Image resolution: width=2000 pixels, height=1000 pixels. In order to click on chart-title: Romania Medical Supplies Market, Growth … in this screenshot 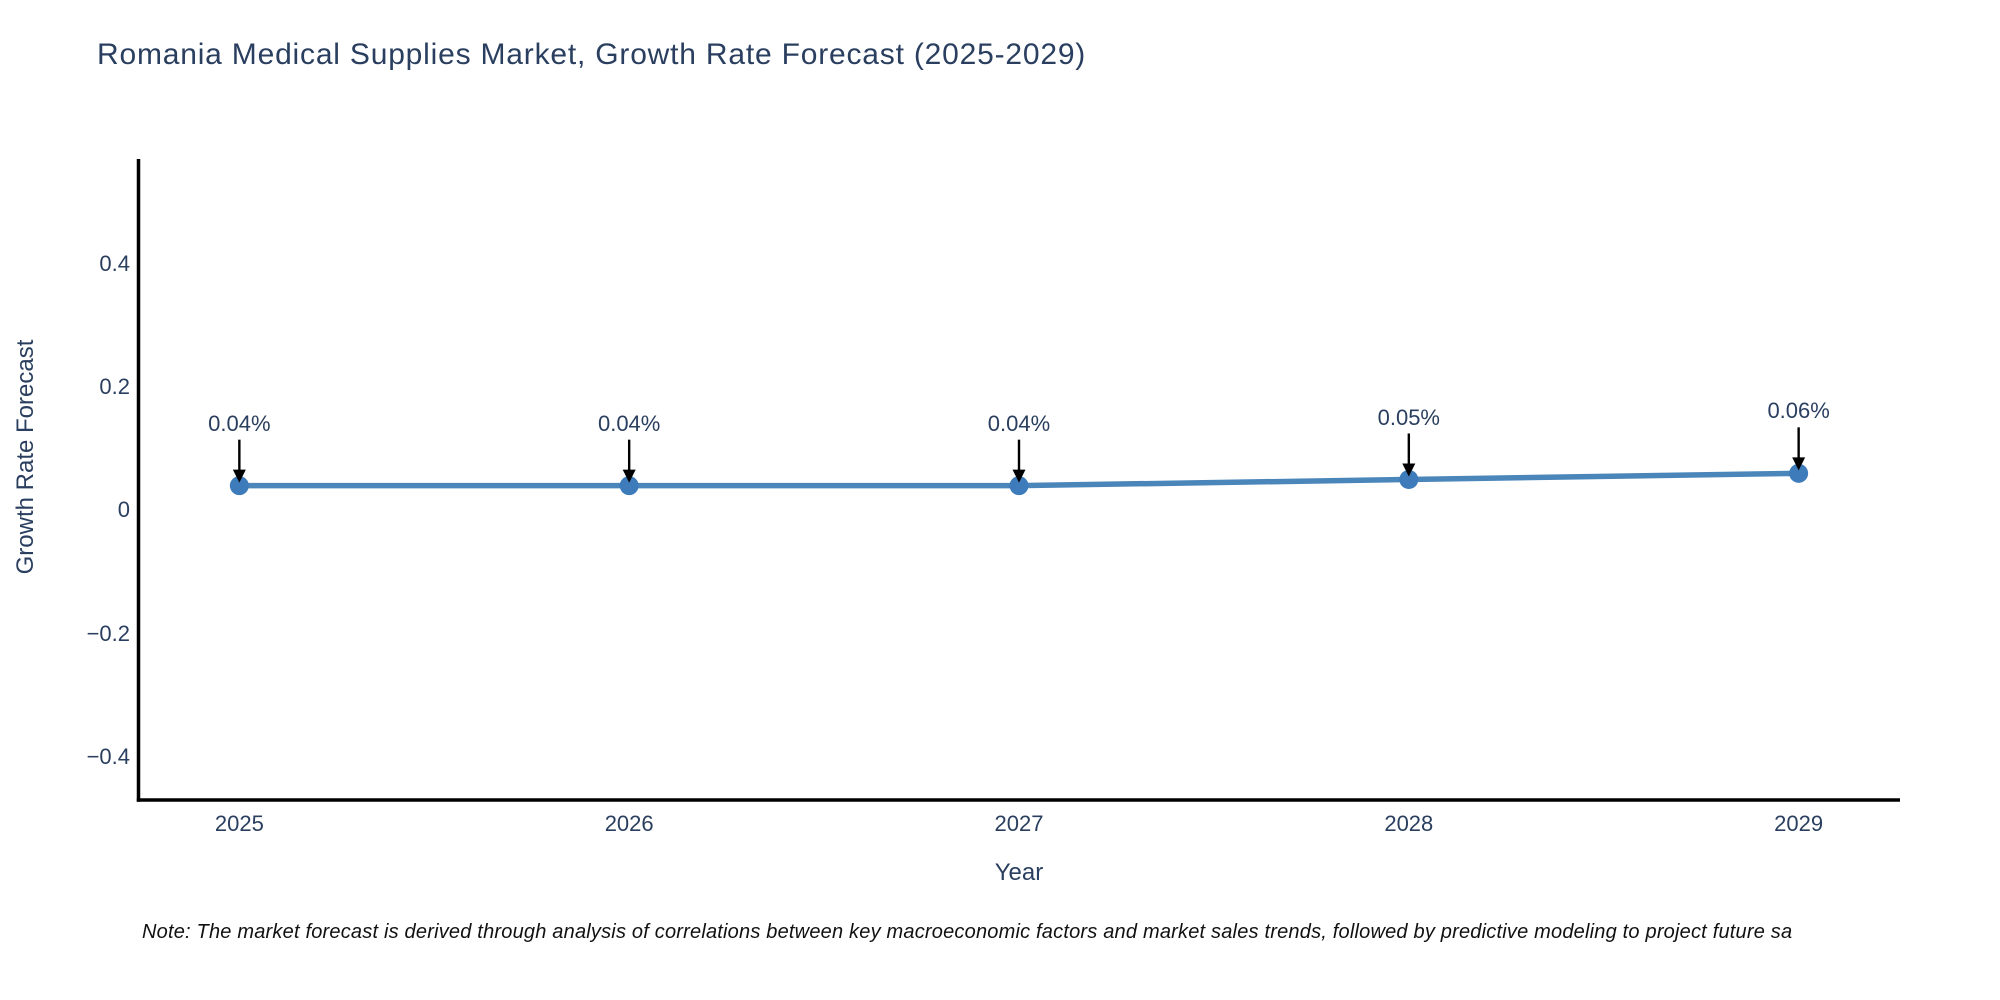, I will do `click(592, 54)`.